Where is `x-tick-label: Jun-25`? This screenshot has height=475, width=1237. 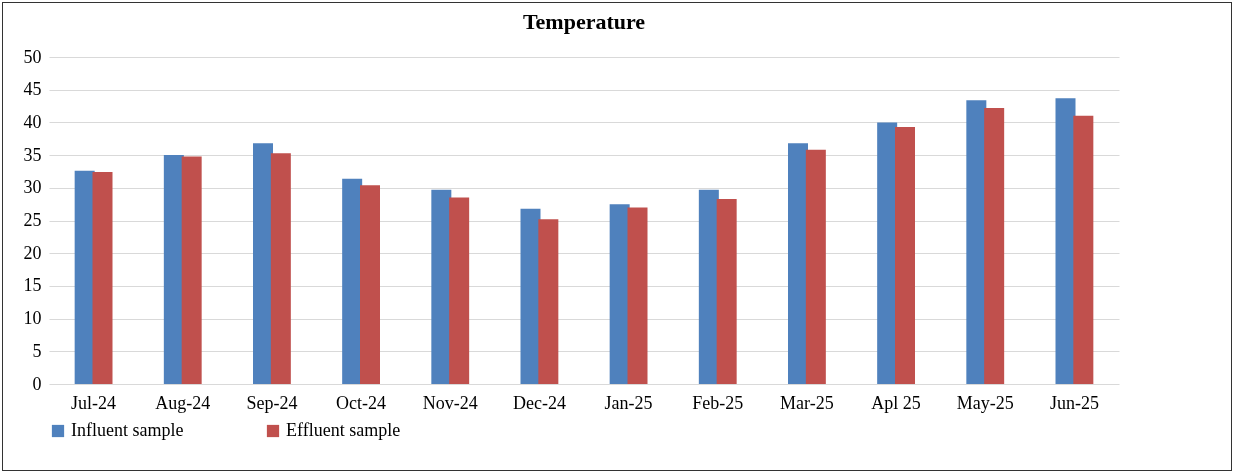 x-tick-label: Jun-25 is located at coordinates (1074, 402).